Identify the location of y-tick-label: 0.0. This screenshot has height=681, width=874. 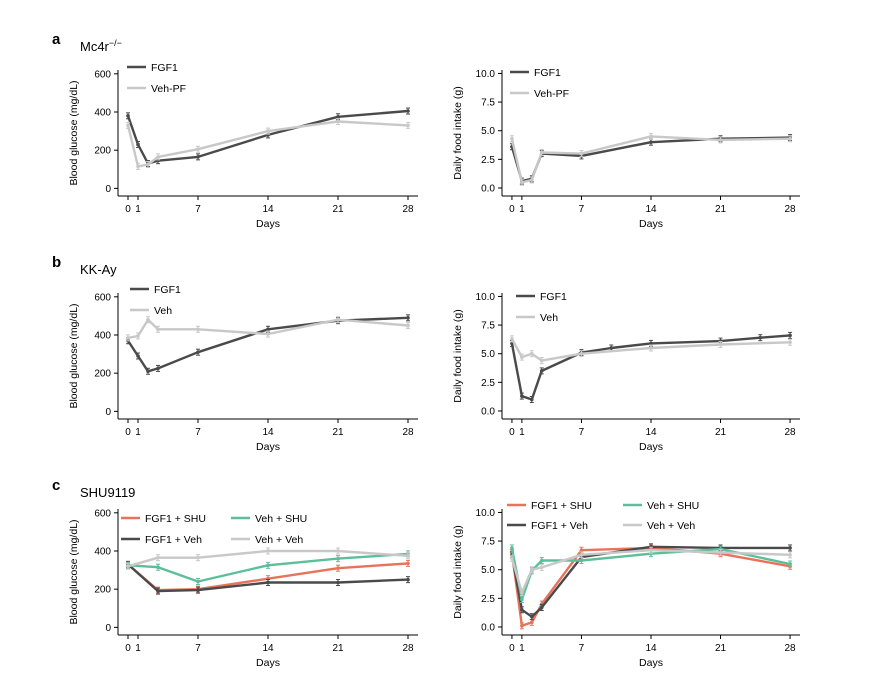
(488, 188).